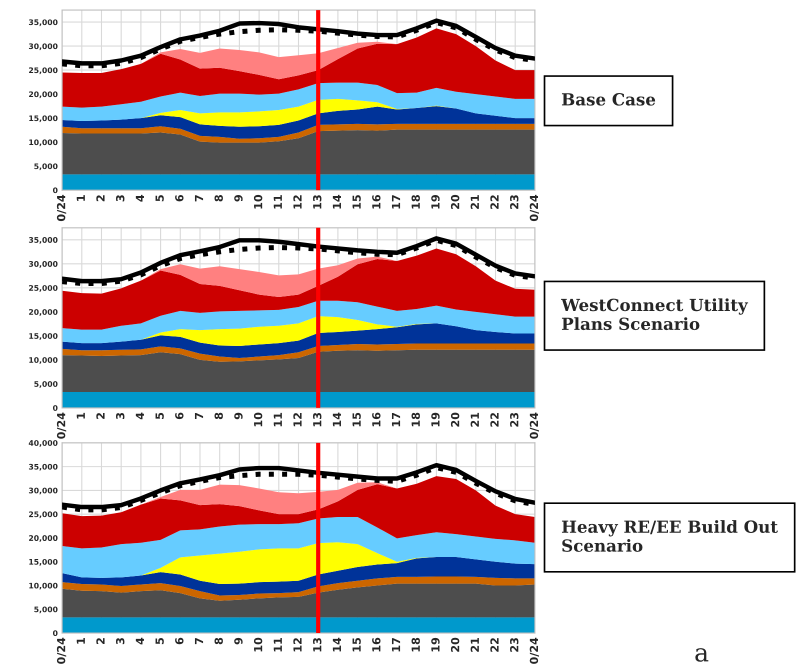 The height and width of the screenshot is (672, 796). Describe the element at coordinates (670, 536) in the screenshot. I see `text: Heavy RE/EE Build Out Scenario` at that location.